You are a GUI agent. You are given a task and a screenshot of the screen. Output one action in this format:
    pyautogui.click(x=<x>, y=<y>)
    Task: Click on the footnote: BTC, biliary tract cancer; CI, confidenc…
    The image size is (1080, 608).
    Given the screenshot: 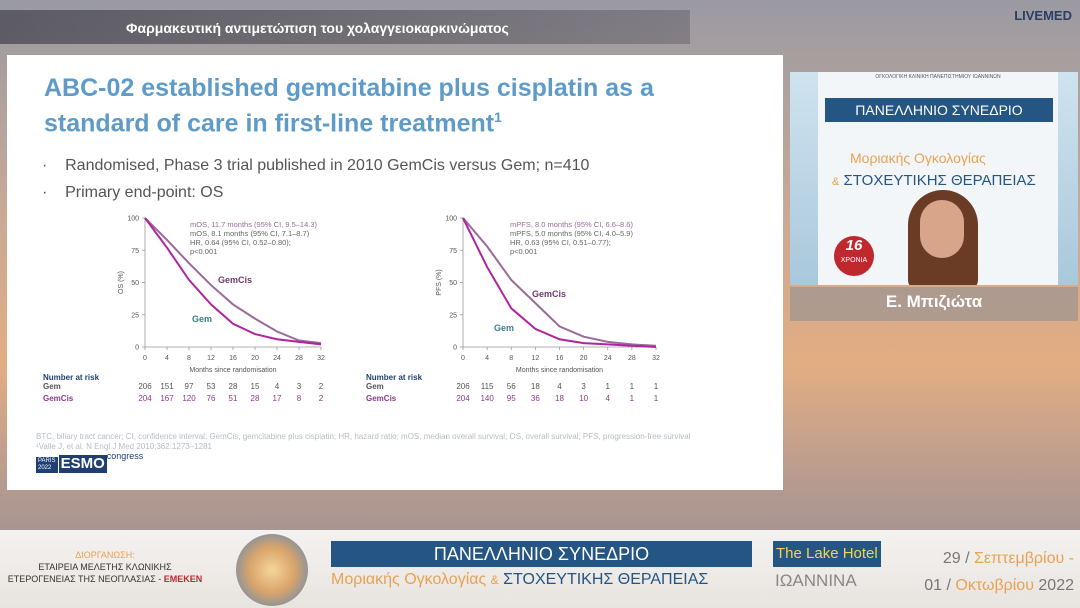 What is the action you would take?
    pyautogui.click(x=363, y=436)
    